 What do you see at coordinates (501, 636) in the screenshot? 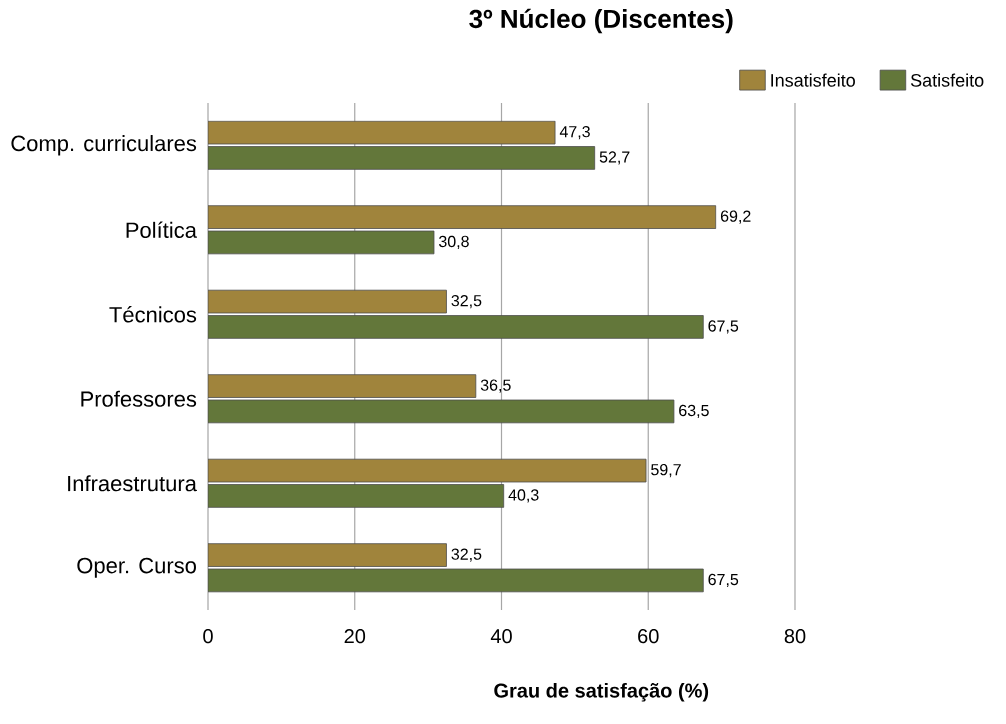
I see `x-tick-label: 40` at bounding box center [501, 636].